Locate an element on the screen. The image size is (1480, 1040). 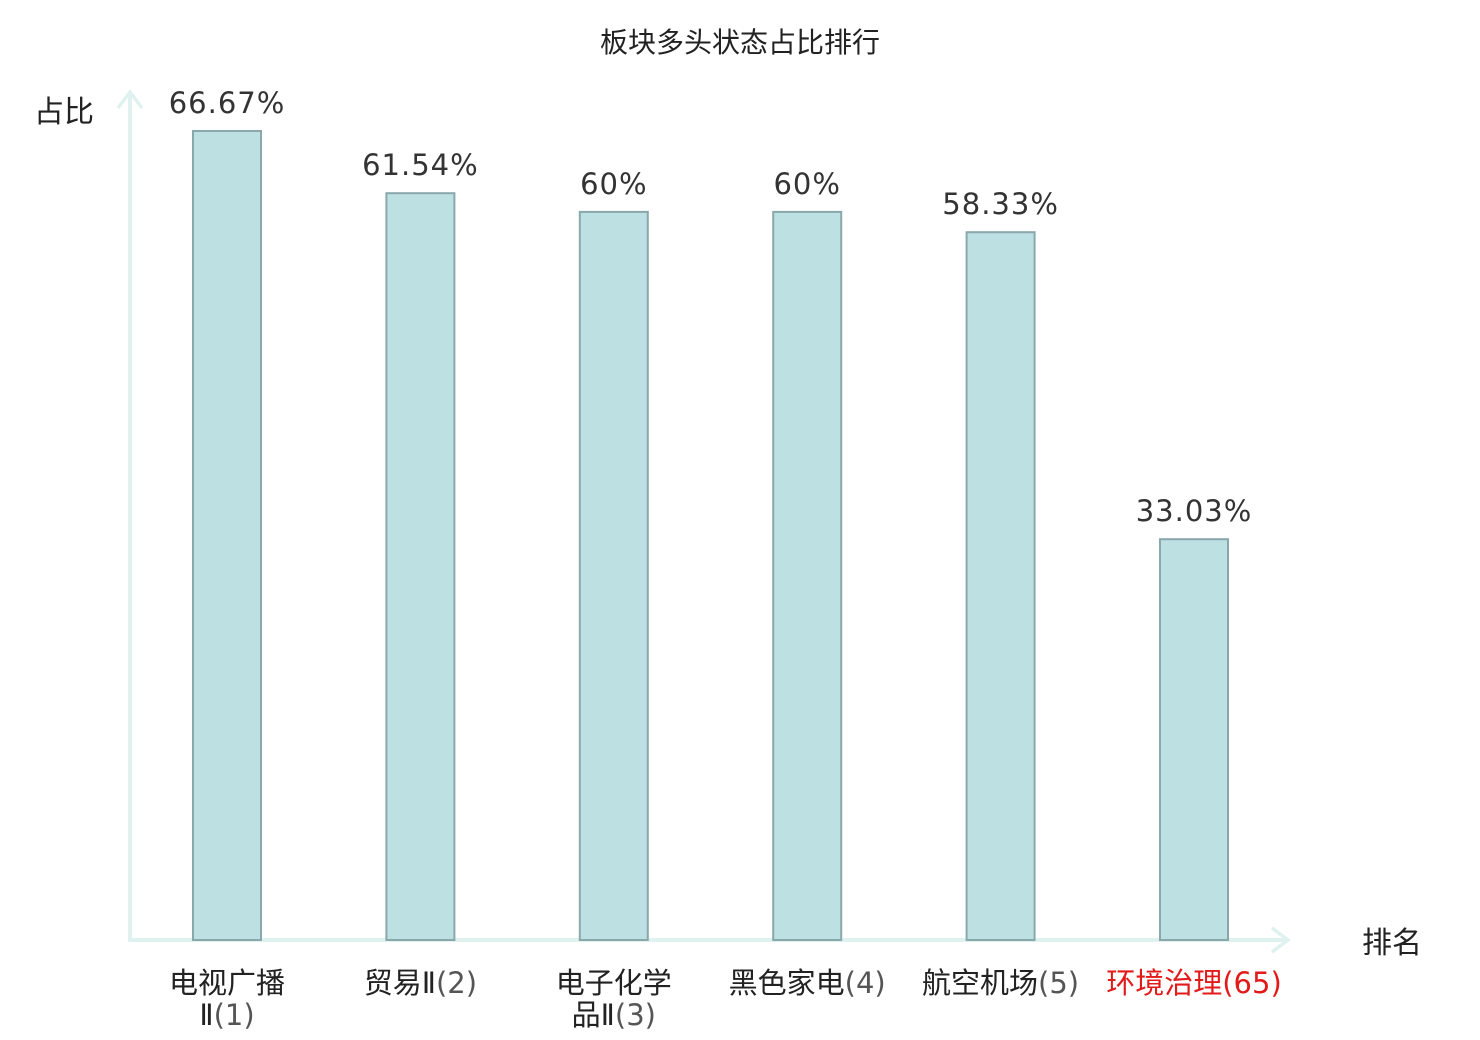
x-tick-label-name: 环境治理 is located at coordinates (1164, 983).